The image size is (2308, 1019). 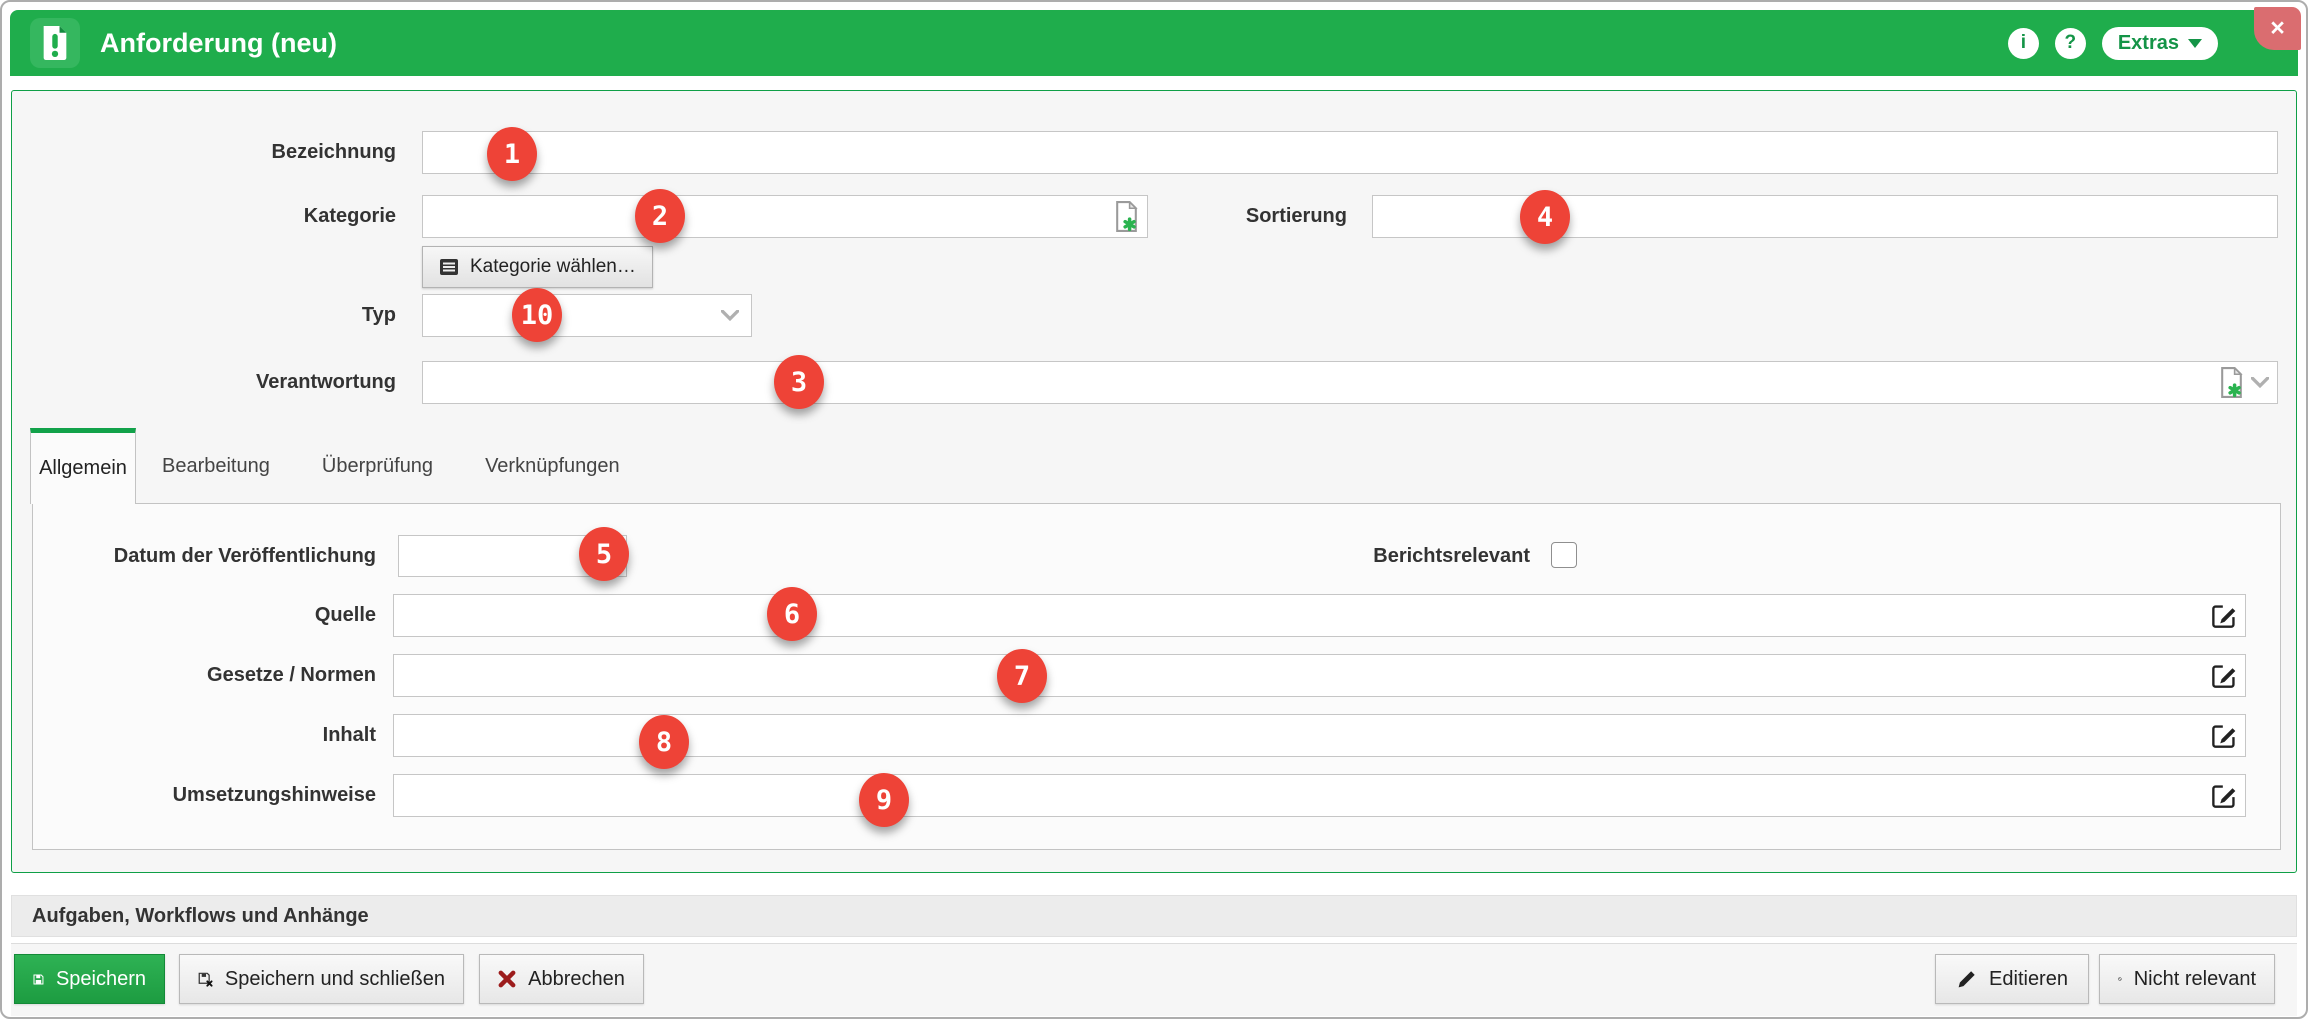 I want to click on verantwortung-field-wrap, so click(x=1350, y=382).